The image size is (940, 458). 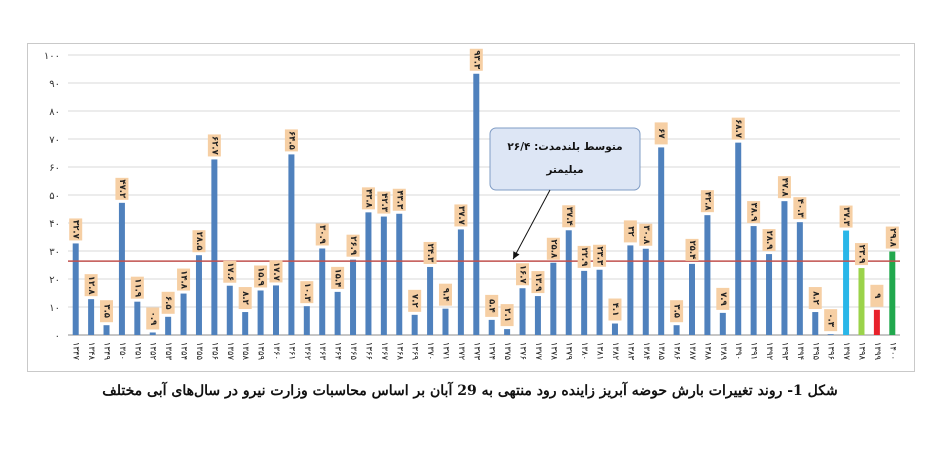 What do you see at coordinates (769, 241) in the screenshot?
I see `data-label-text: ۲۸.۹` at bounding box center [769, 241].